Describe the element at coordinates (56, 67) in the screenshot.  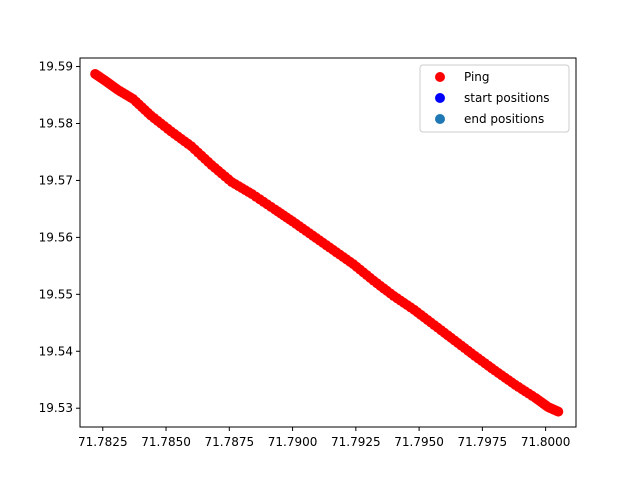
I see `y-tick-label: 19.59` at that location.